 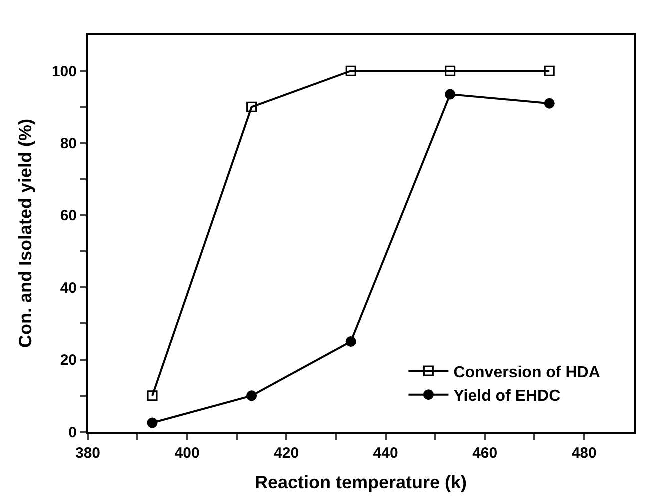 I want to click on y-tick-label: 100, so click(x=64, y=71).